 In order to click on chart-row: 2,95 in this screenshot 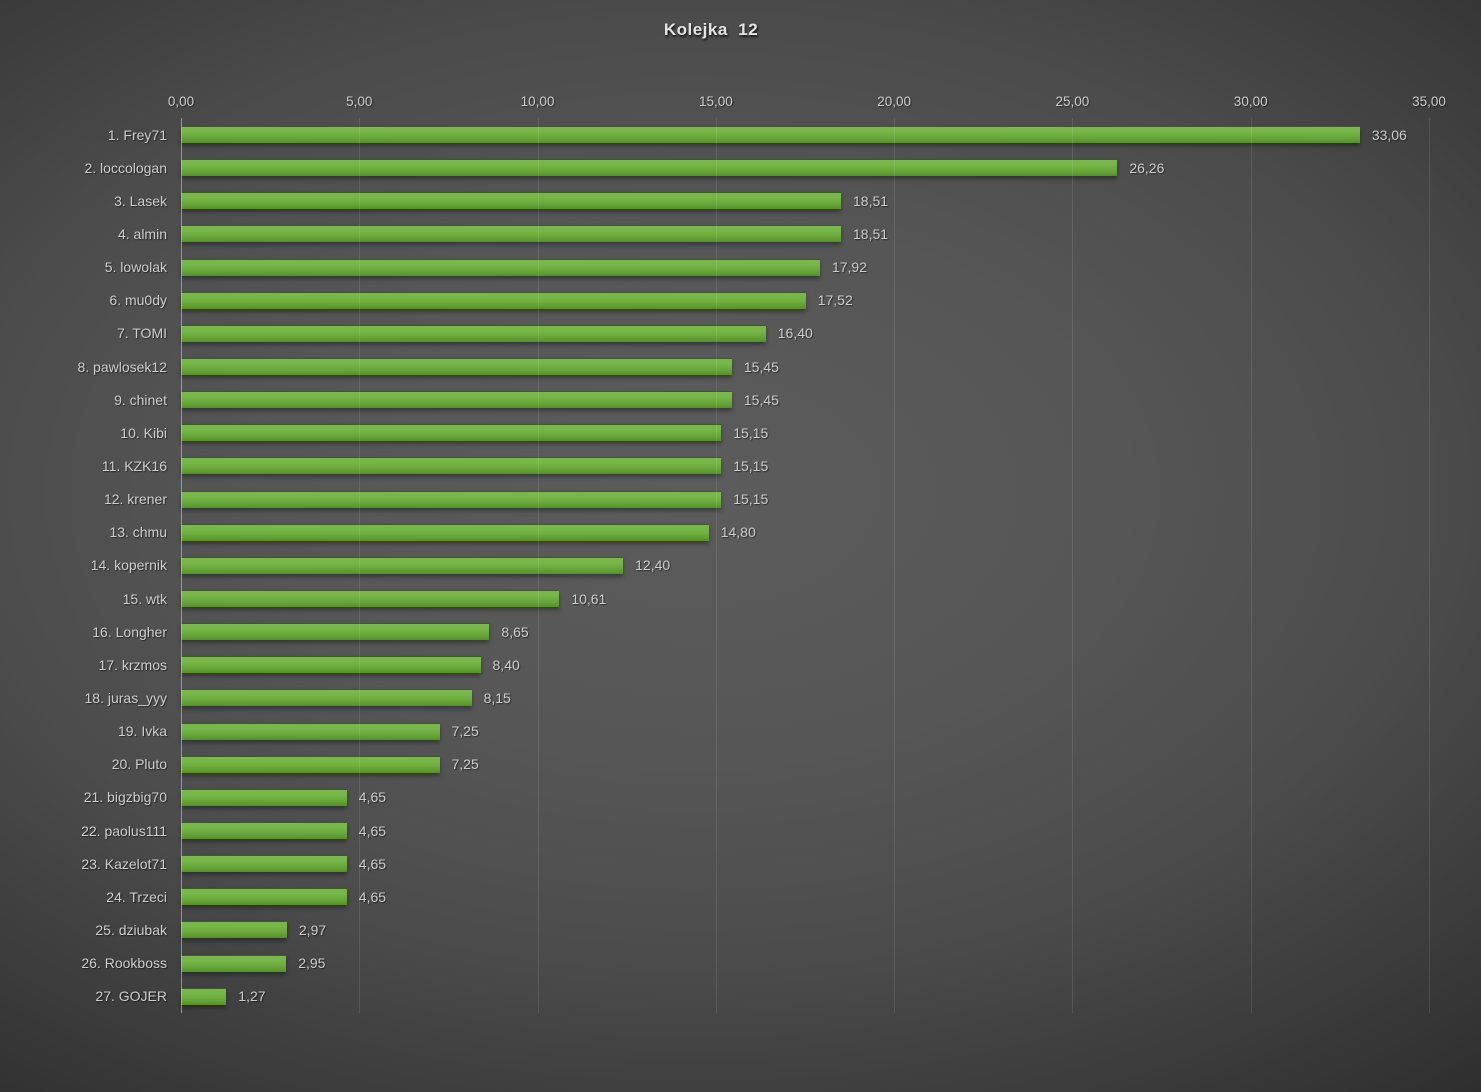, I will do `click(805, 963)`.